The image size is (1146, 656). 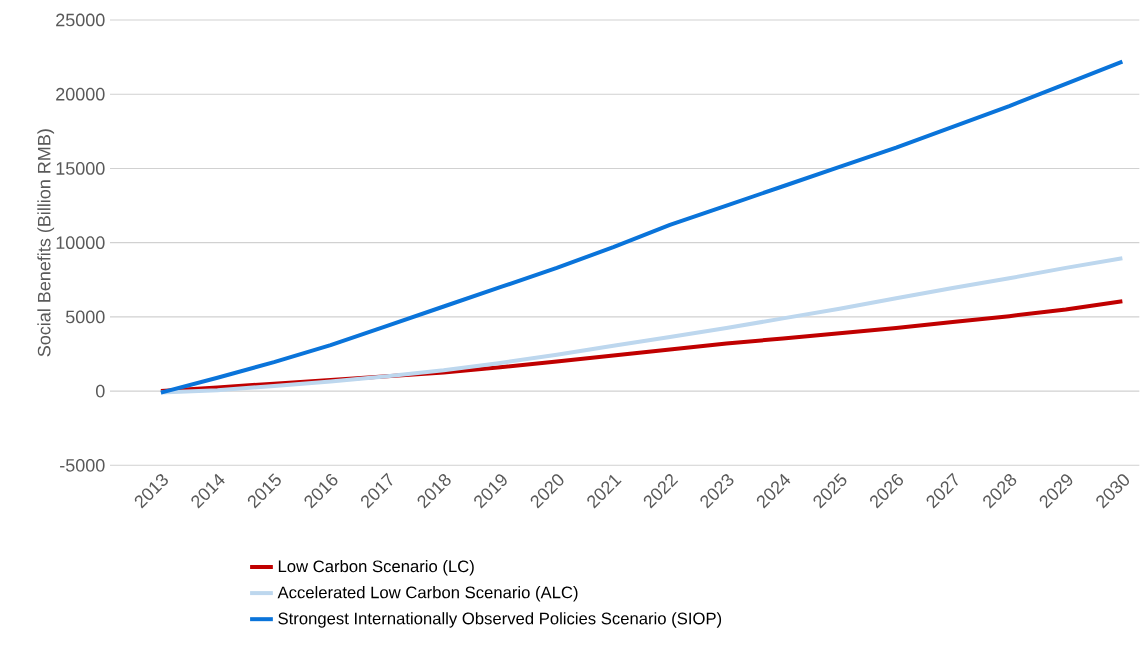 I want to click on y-tick-label: 15000, so click(x=80, y=168).